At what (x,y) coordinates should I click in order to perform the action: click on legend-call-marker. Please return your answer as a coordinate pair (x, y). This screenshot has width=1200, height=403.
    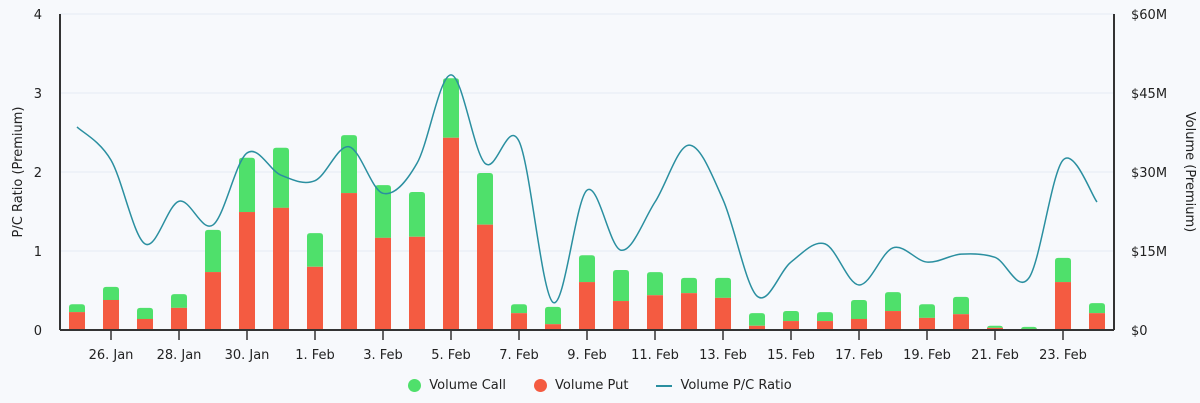
    Looking at the image, I should click on (415, 385).